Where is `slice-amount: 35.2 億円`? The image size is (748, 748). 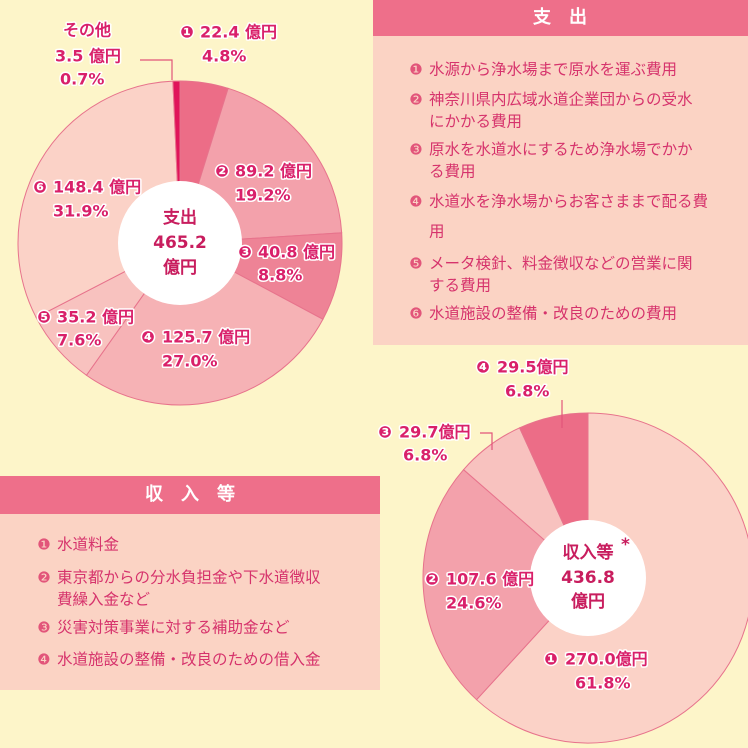 slice-amount: 35.2 億円 is located at coordinates (95, 317).